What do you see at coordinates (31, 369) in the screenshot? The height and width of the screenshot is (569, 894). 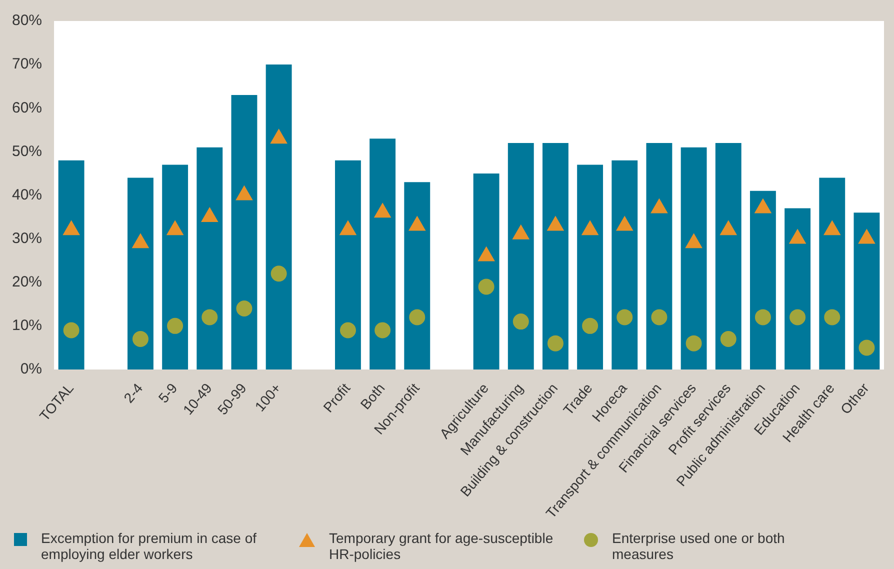 I see `y-tick-label: 0%` at bounding box center [31, 369].